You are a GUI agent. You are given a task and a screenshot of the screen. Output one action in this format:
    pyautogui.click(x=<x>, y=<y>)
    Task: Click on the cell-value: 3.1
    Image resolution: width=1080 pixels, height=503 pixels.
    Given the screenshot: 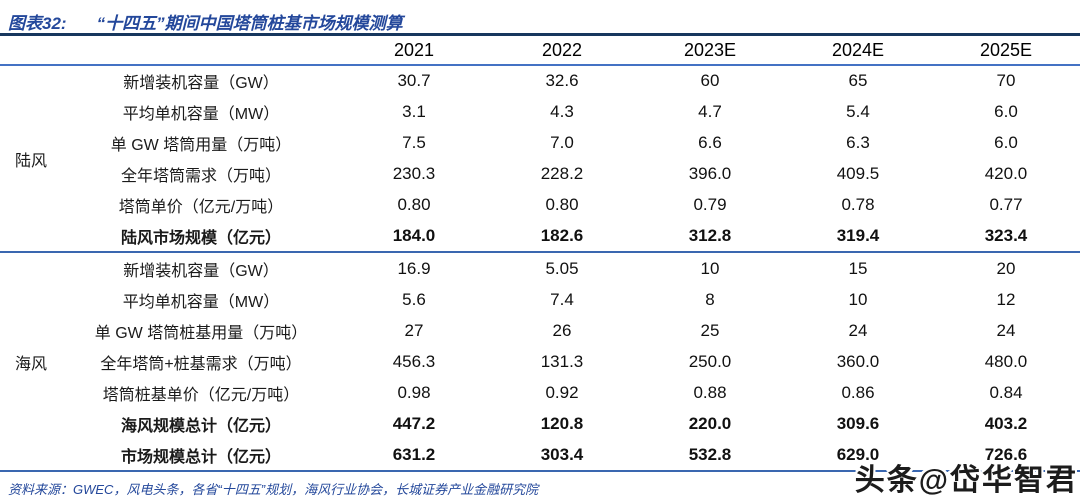 What is the action you would take?
    pyautogui.click(x=414, y=112)
    